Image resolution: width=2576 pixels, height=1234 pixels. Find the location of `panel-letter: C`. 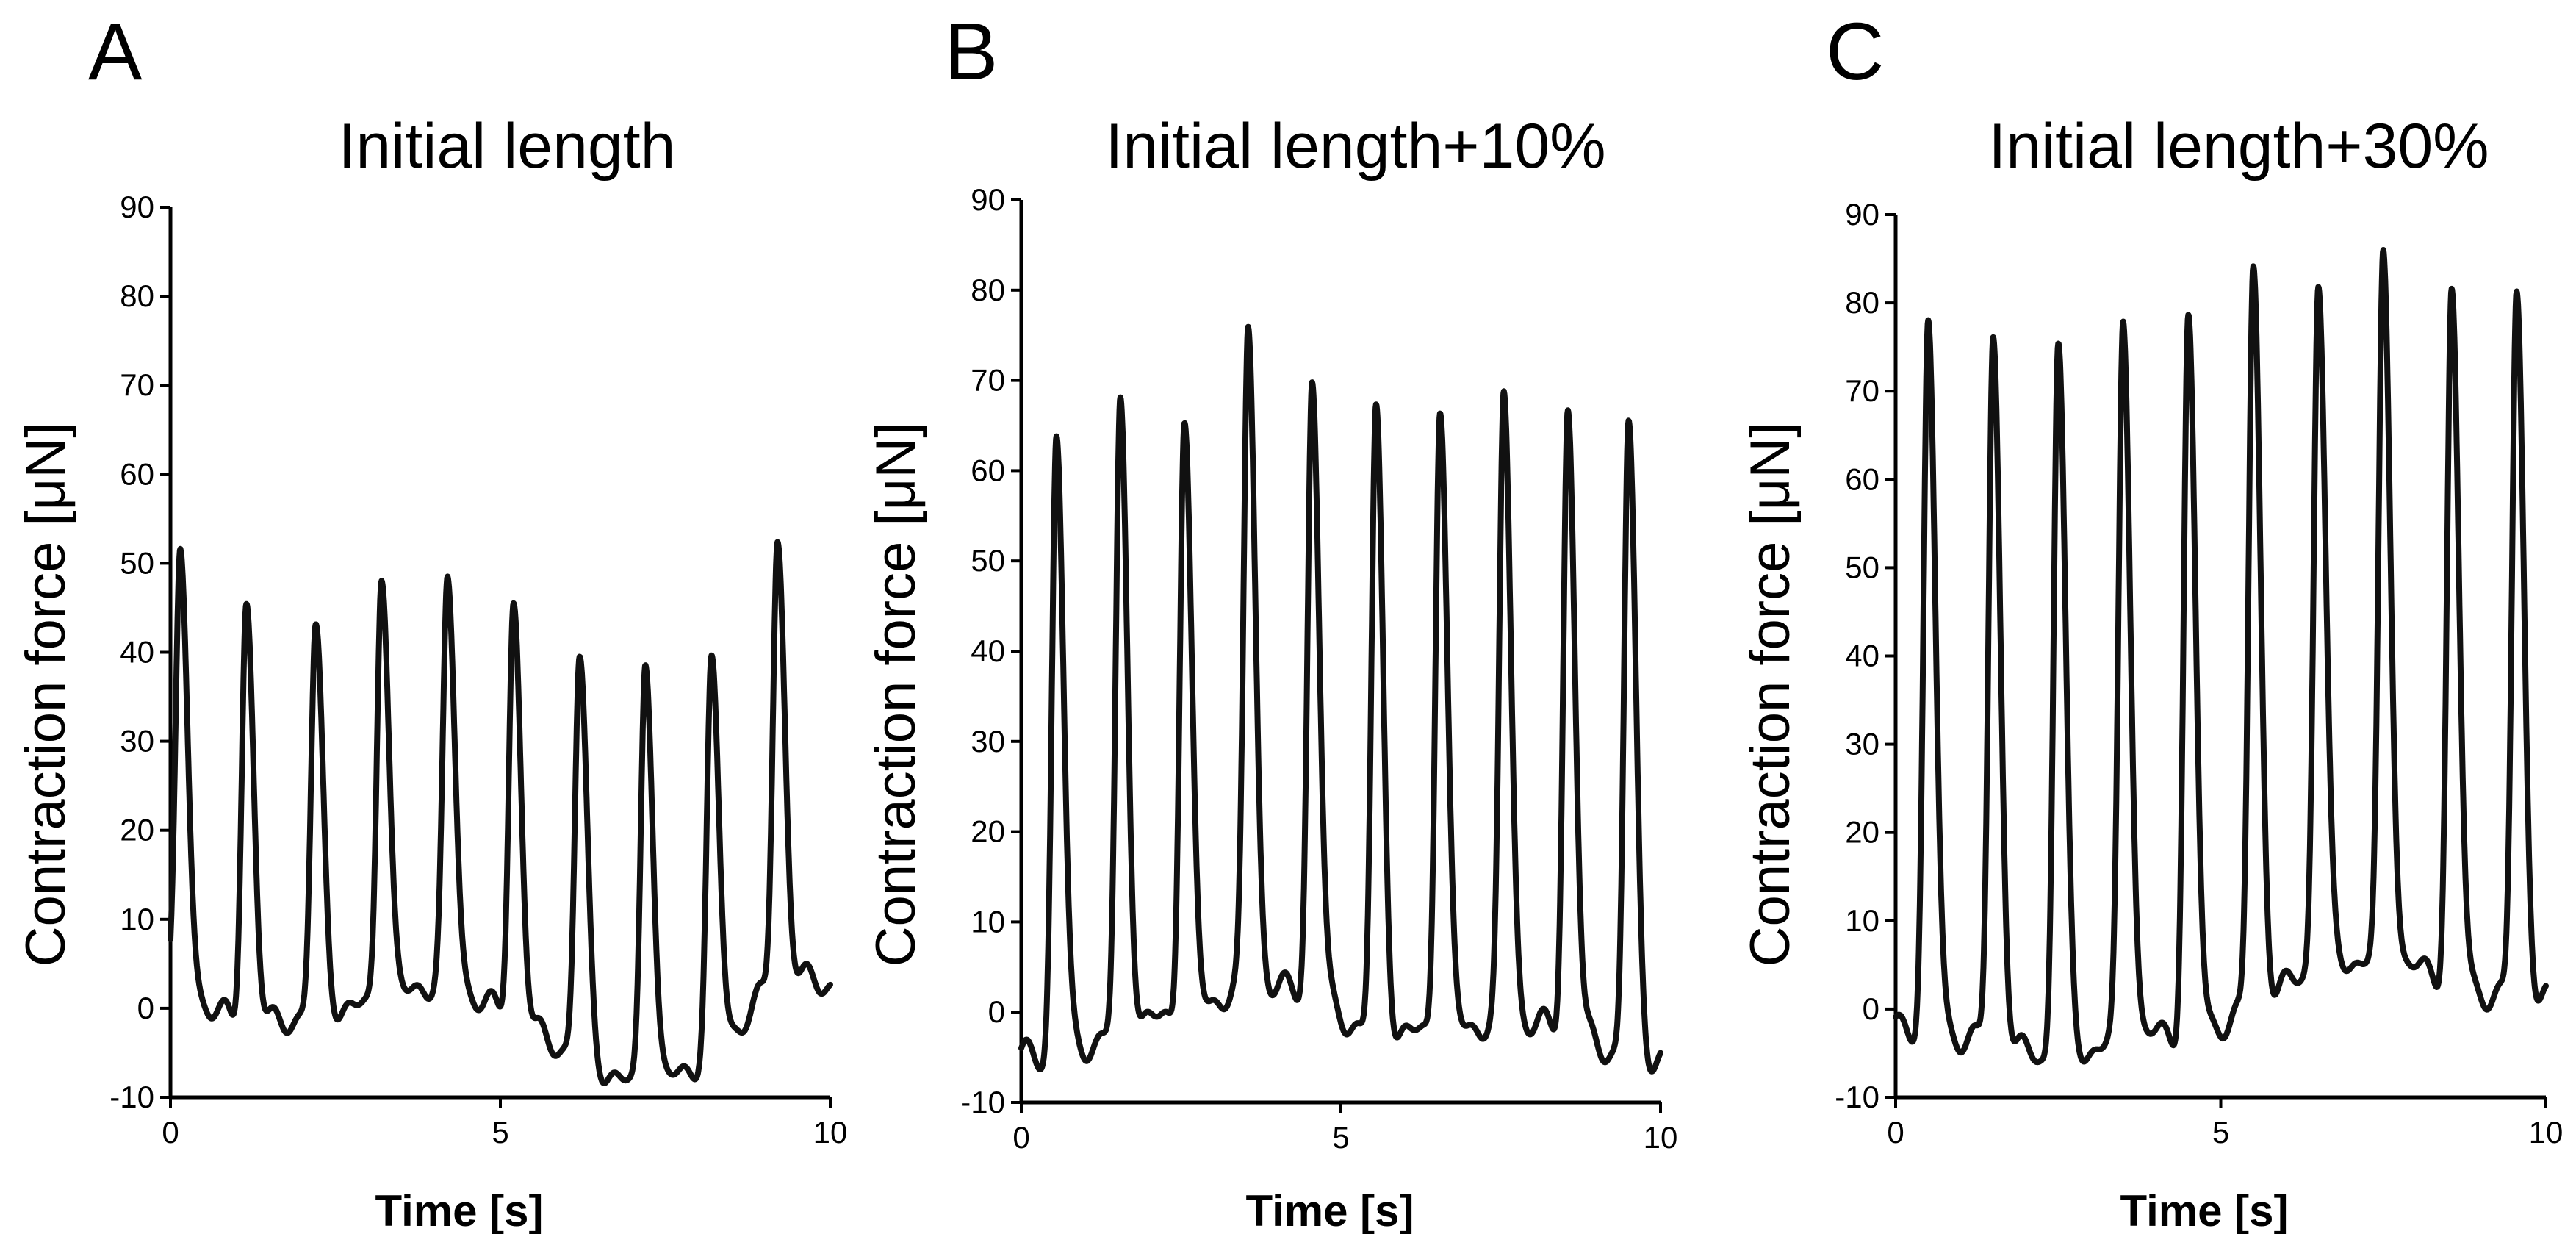

panel-letter: C is located at coordinates (1855, 52).